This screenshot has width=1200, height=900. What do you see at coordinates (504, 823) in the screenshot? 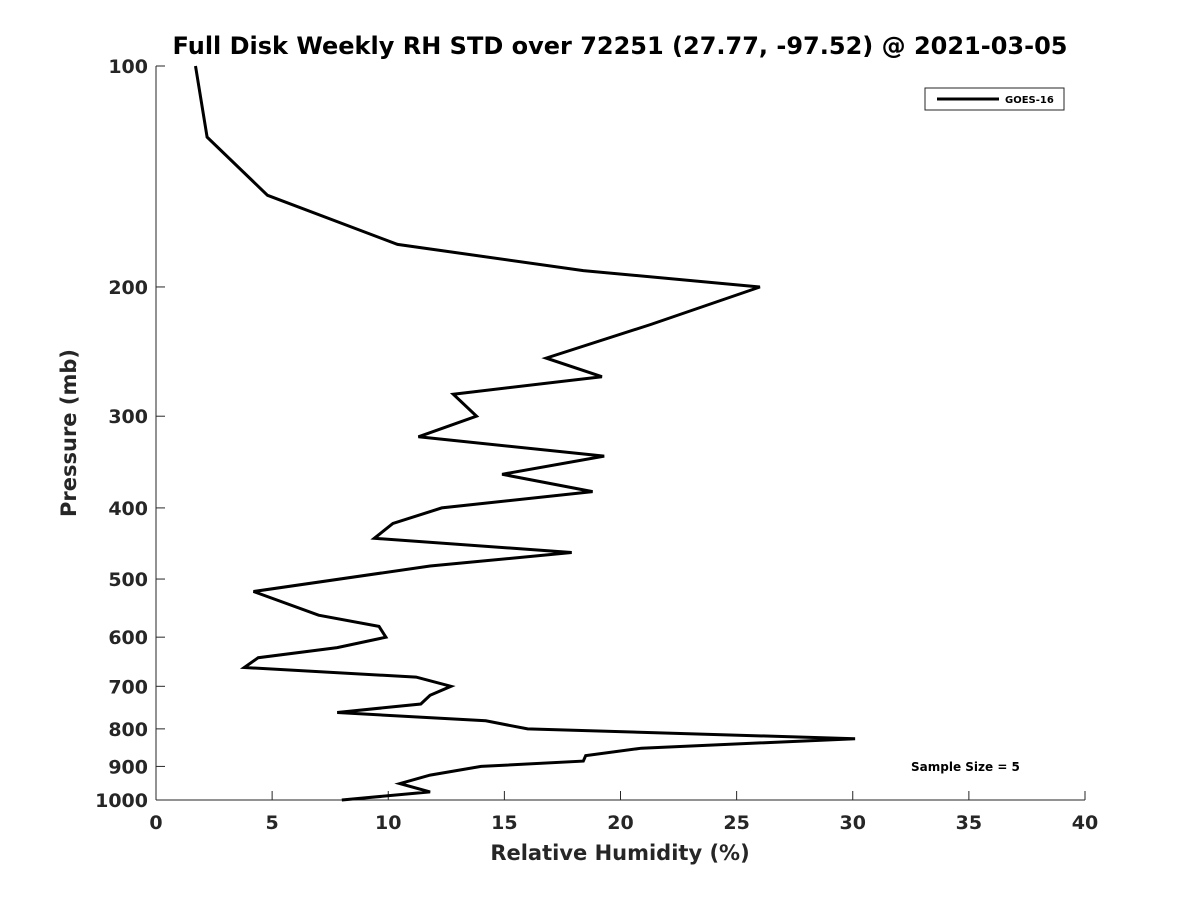
I see `x-tick-label: 15` at bounding box center [504, 823].